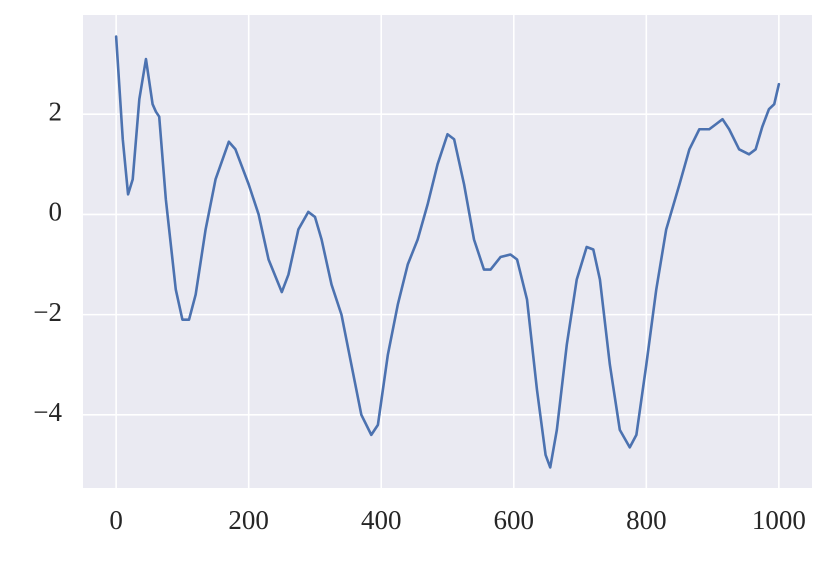 This screenshot has width=830, height=563. Describe the element at coordinates (248, 520) in the screenshot. I see `x-tick-label: 200` at that location.